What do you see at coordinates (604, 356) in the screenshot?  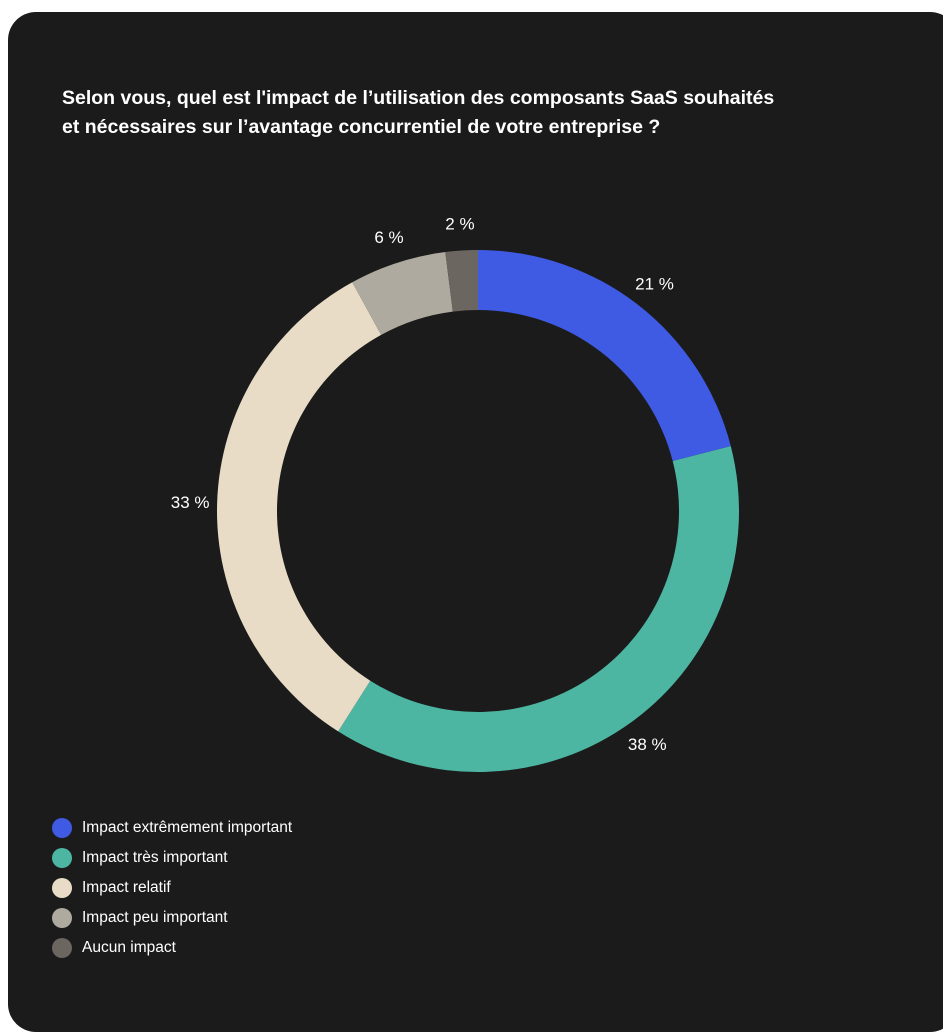 I see `donut-slice-impact-extremement-important` at bounding box center [604, 356].